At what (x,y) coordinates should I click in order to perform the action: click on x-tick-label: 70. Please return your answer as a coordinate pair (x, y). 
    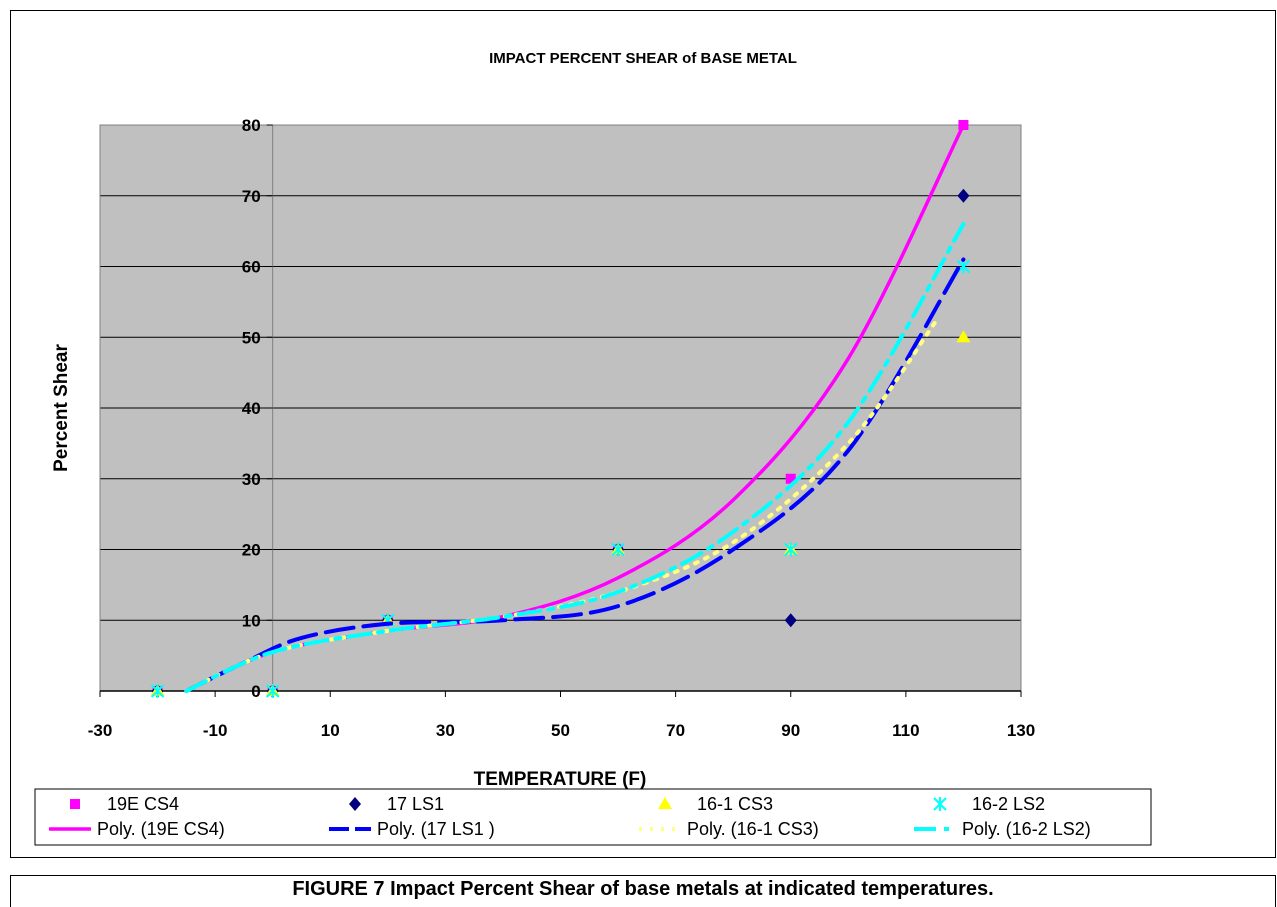
    Looking at the image, I should click on (675, 730).